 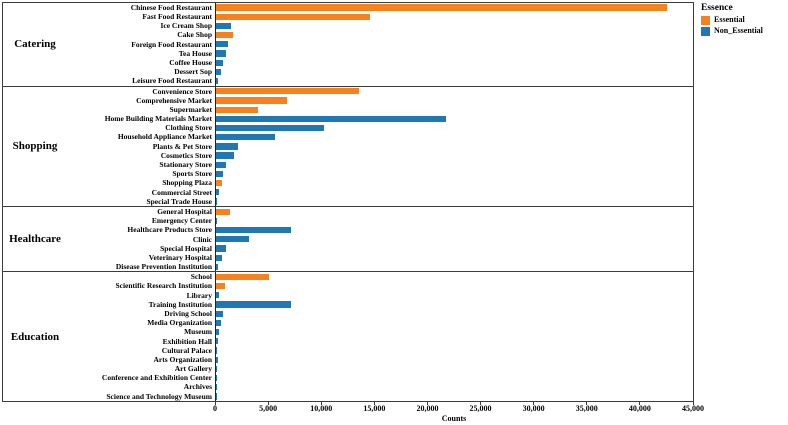 What do you see at coordinates (35, 336) in the screenshot?
I see `group-label: Education` at bounding box center [35, 336].